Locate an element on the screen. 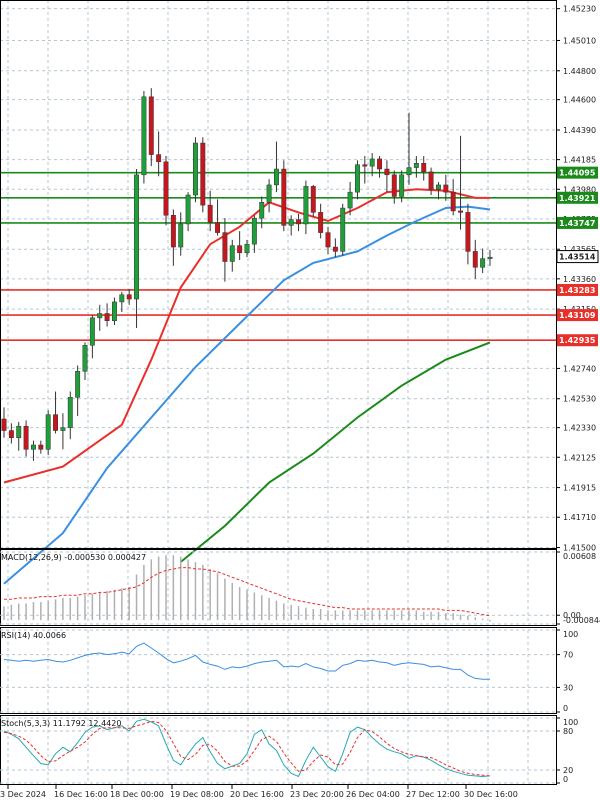  stoch-panel-border is located at coordinates (278, 750).